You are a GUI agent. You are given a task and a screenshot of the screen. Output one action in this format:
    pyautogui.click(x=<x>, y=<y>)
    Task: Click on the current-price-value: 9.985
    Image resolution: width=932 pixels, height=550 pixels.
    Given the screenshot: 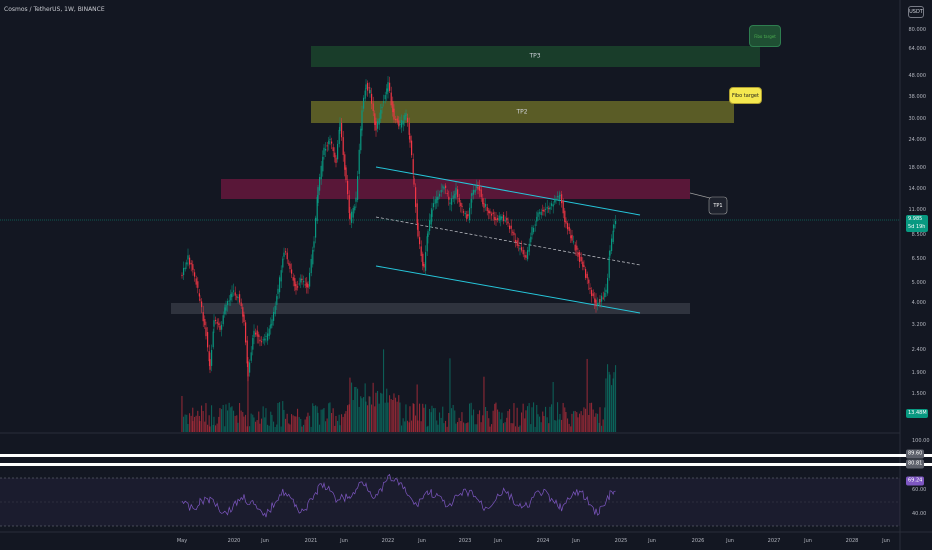 What is the action you would take?
    pyautogui.click(x=915, y=219)
    